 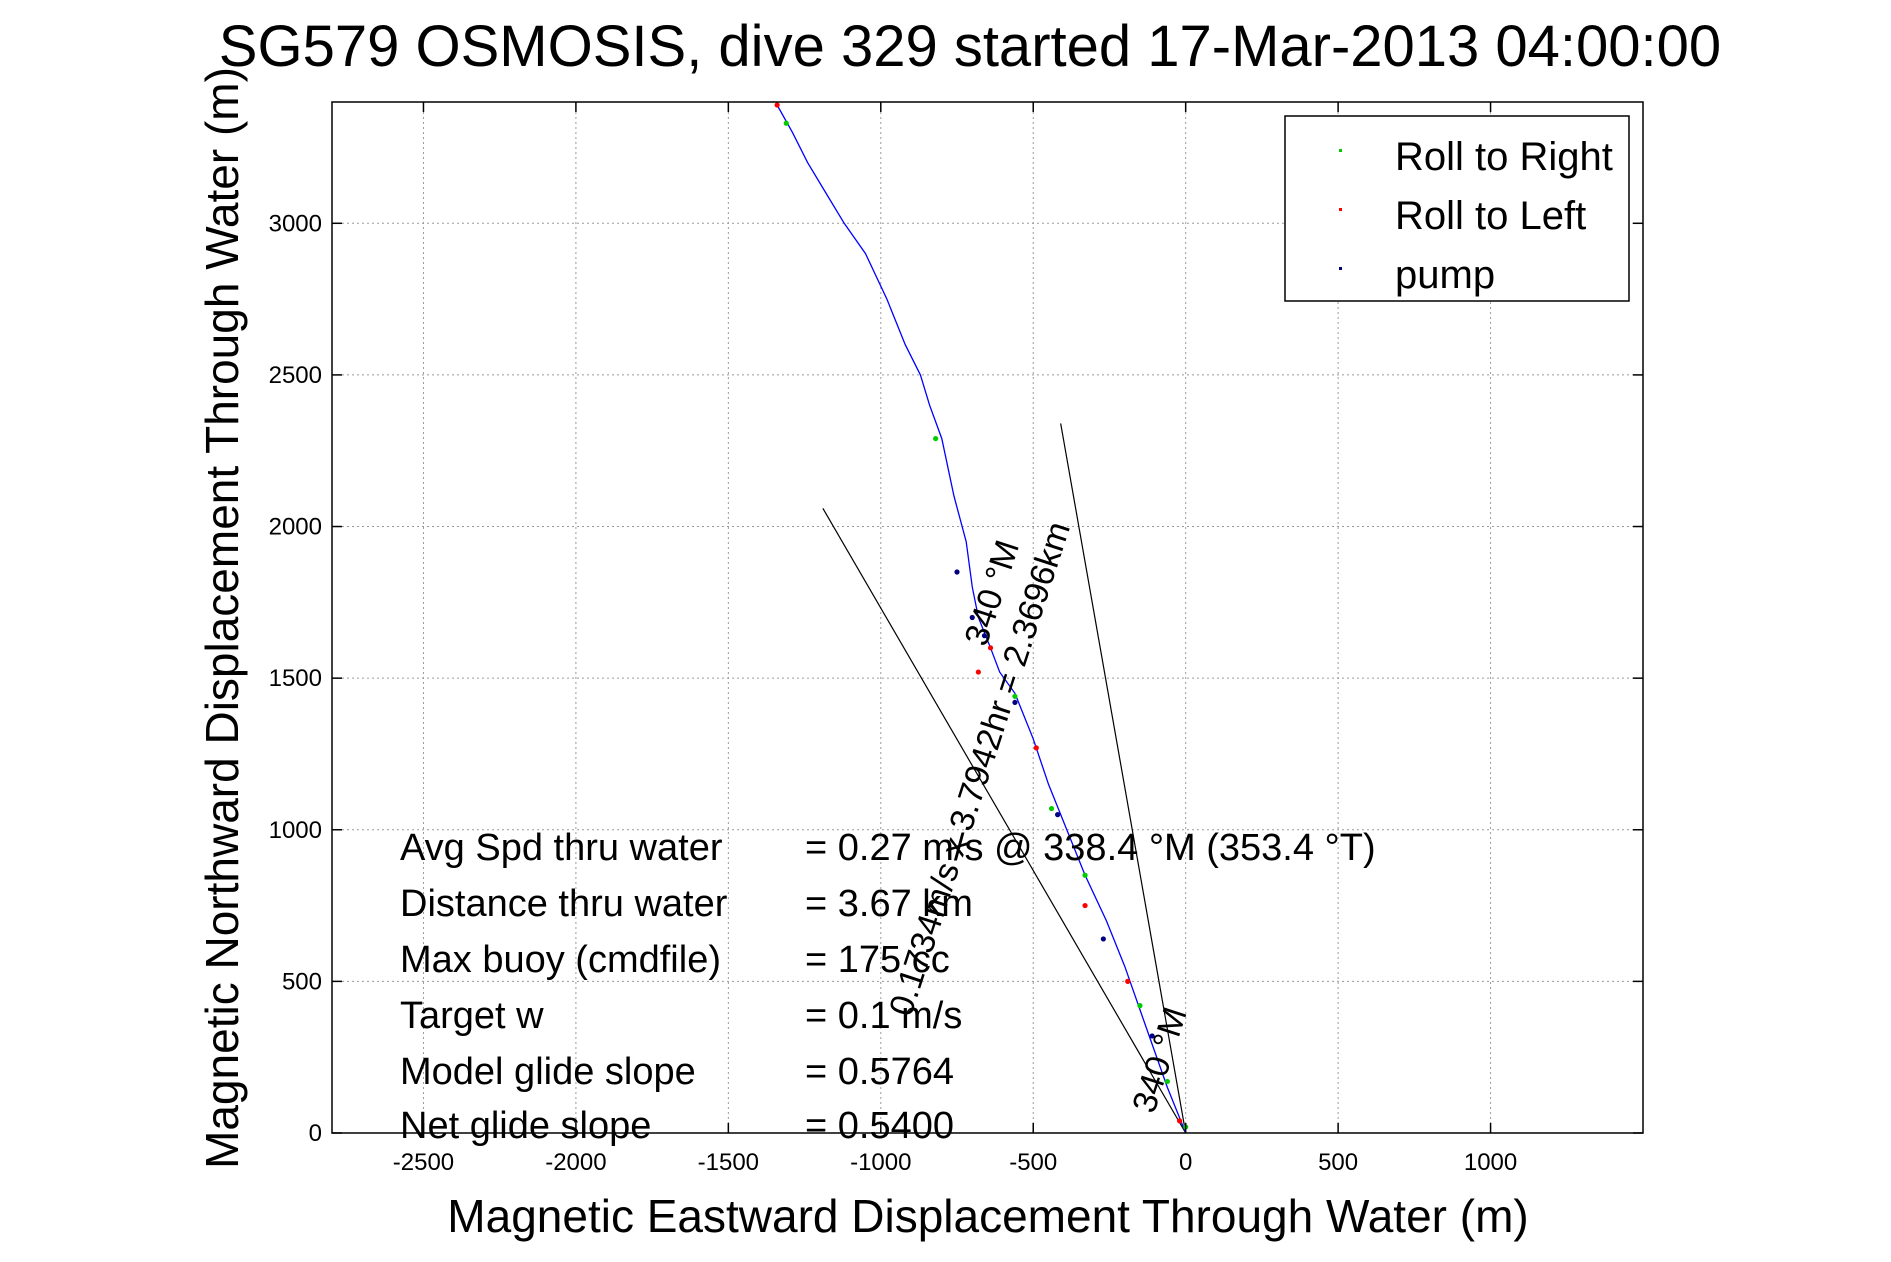 What do you see at coordinates (1340, 150) in the screenshot?
I see `legend-marker-roll-right` at bounding box center [1340, 150].